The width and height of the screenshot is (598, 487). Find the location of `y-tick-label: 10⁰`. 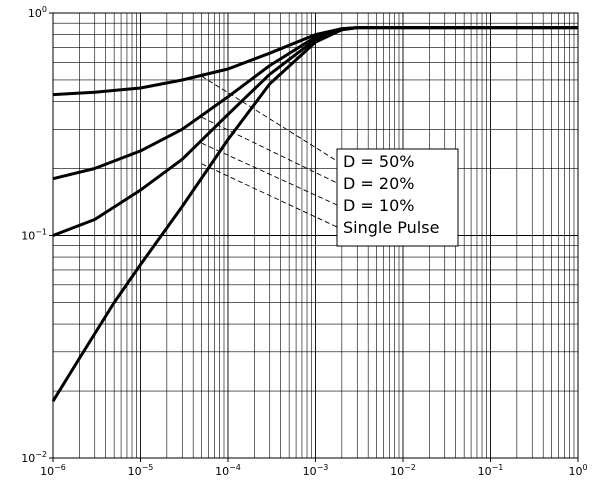

y-tick-label: 10⁰ is located at coordinates (37, 12).